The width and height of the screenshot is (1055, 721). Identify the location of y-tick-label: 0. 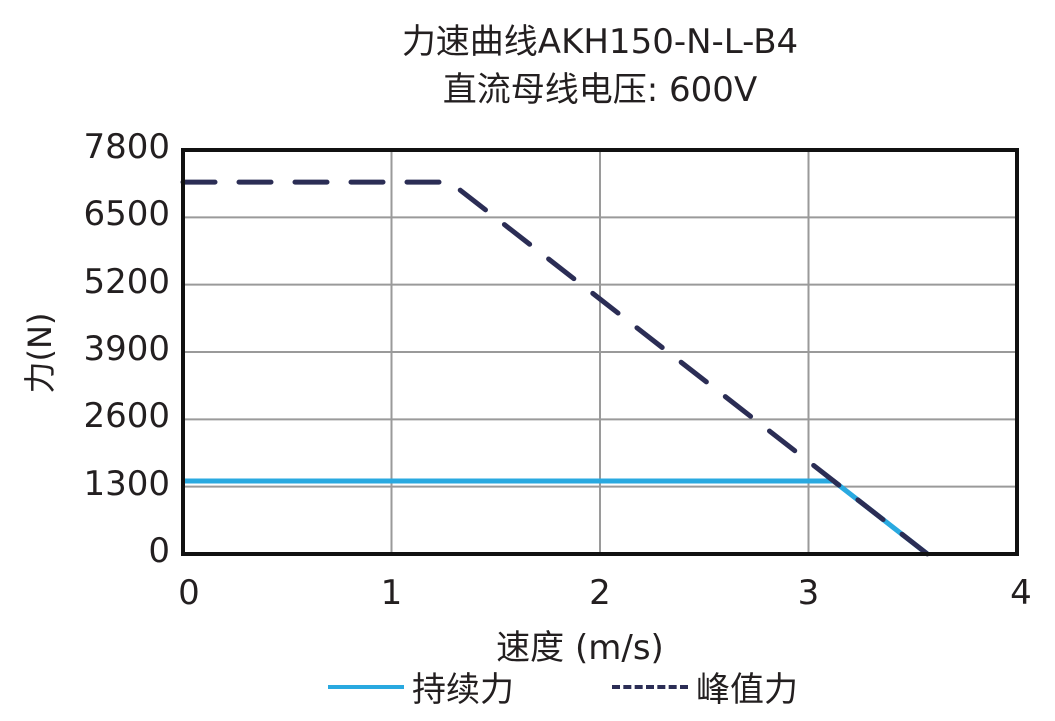
(159, 551).